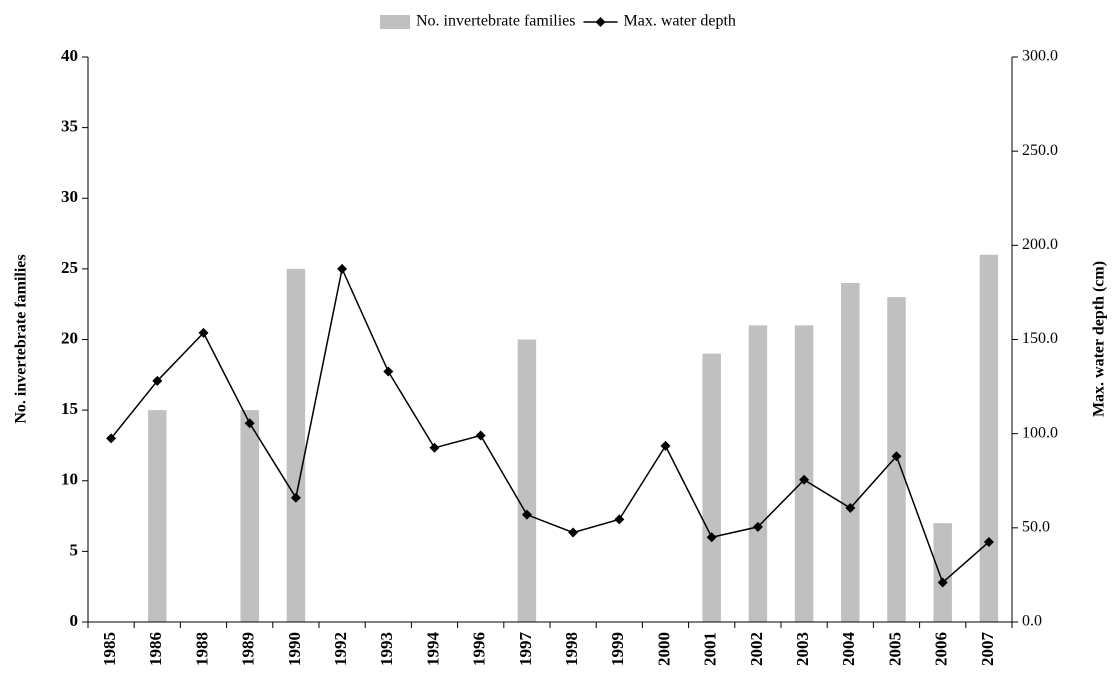  I want to click on x-tick-label: 2006, so click(941, 649).